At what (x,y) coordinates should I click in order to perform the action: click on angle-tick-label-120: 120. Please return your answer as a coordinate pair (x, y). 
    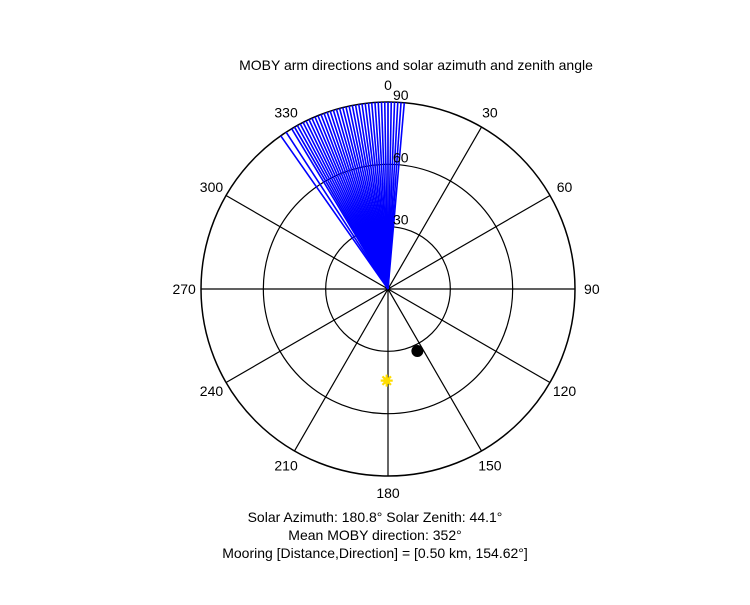
    Looking at the image, I should click on (565, 391).